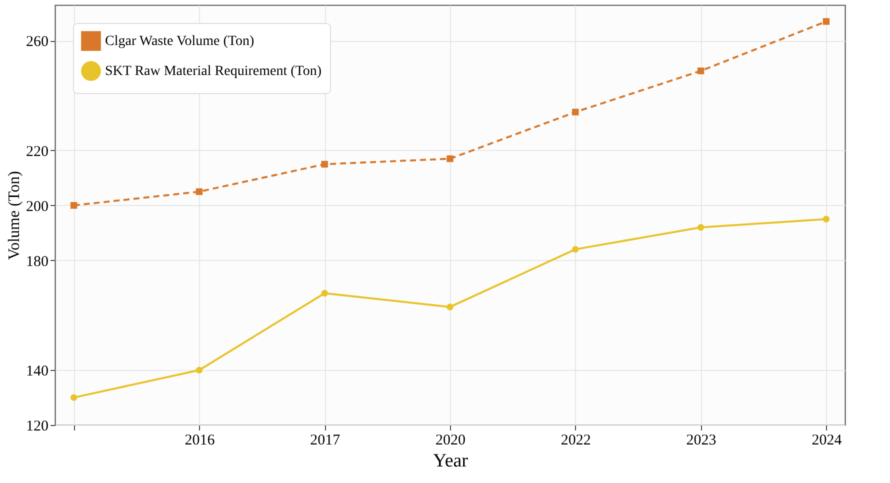 The width and height of the screenshot is (890, 483). Describe the element at coordinates (200, 440) in the screenshot. I see `x-tick-label: 2016` at that location.